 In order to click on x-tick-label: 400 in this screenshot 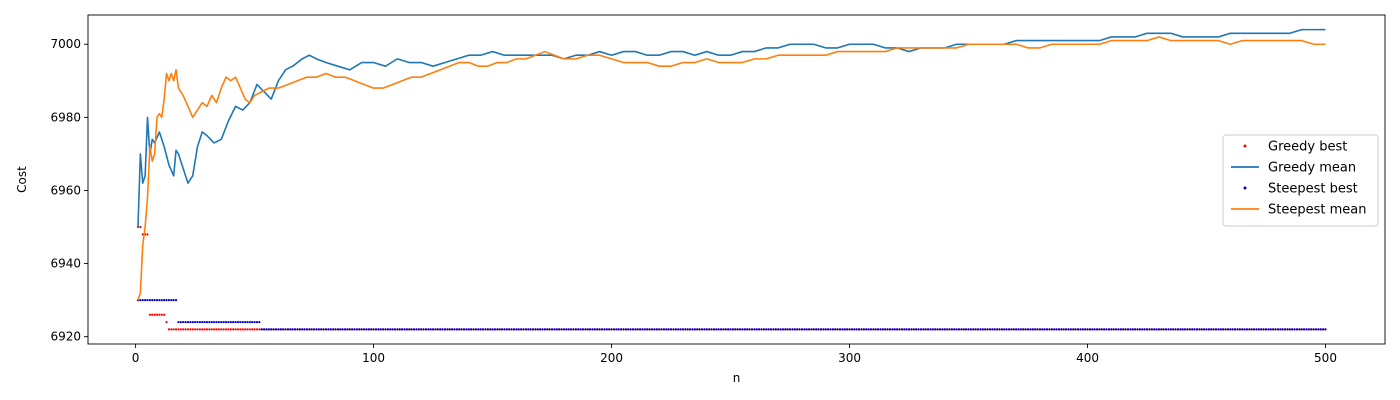, I will do `click(1087, 358)`.